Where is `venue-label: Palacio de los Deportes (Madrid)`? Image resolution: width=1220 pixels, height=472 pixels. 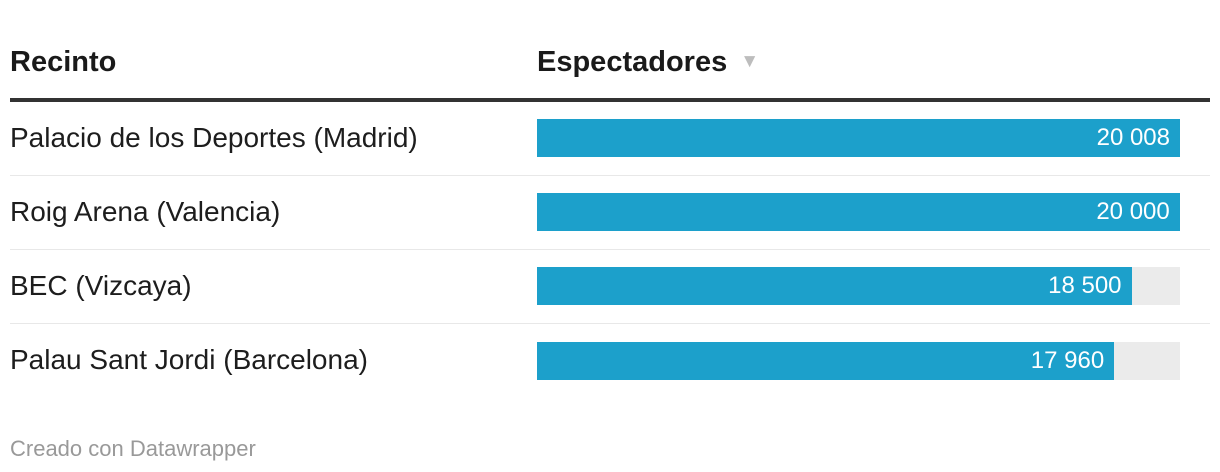
venue-label: Palacio de los Deportes (Madrid) is located at coordinates (214, 137).